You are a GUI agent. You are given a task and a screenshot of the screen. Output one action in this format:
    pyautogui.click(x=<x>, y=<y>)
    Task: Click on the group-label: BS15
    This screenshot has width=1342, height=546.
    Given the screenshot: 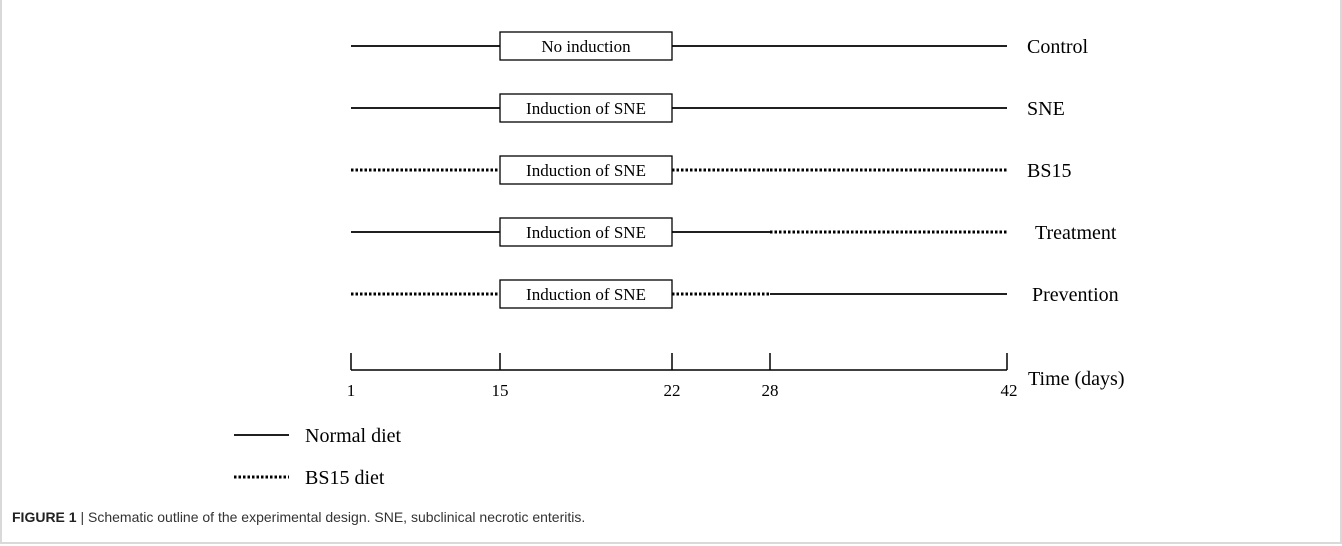 What is the action you would take?
    pyautogui.click(x=1049, y=171)
    